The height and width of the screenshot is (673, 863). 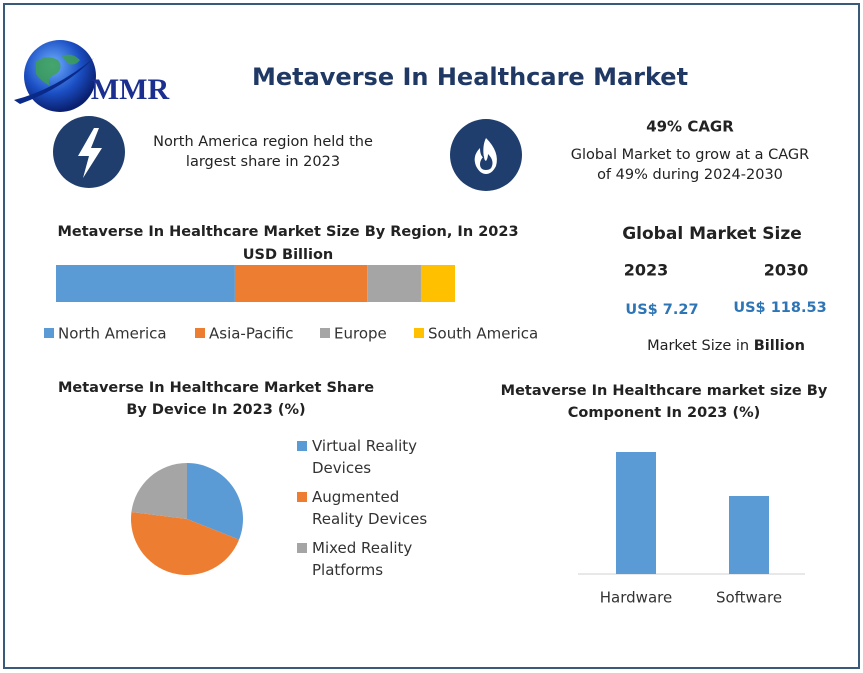 I want to click on highlight-title: 49% CAGR, so click(x=690, y=127).